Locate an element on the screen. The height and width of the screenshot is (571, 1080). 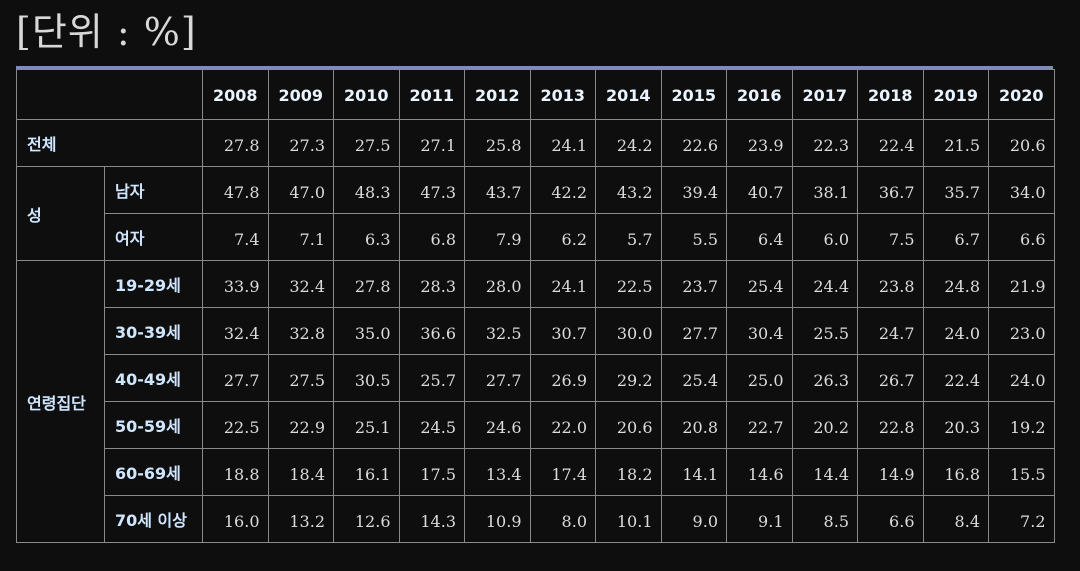
row-label-age: 70세 이상 is located at coordinates (153, 519).